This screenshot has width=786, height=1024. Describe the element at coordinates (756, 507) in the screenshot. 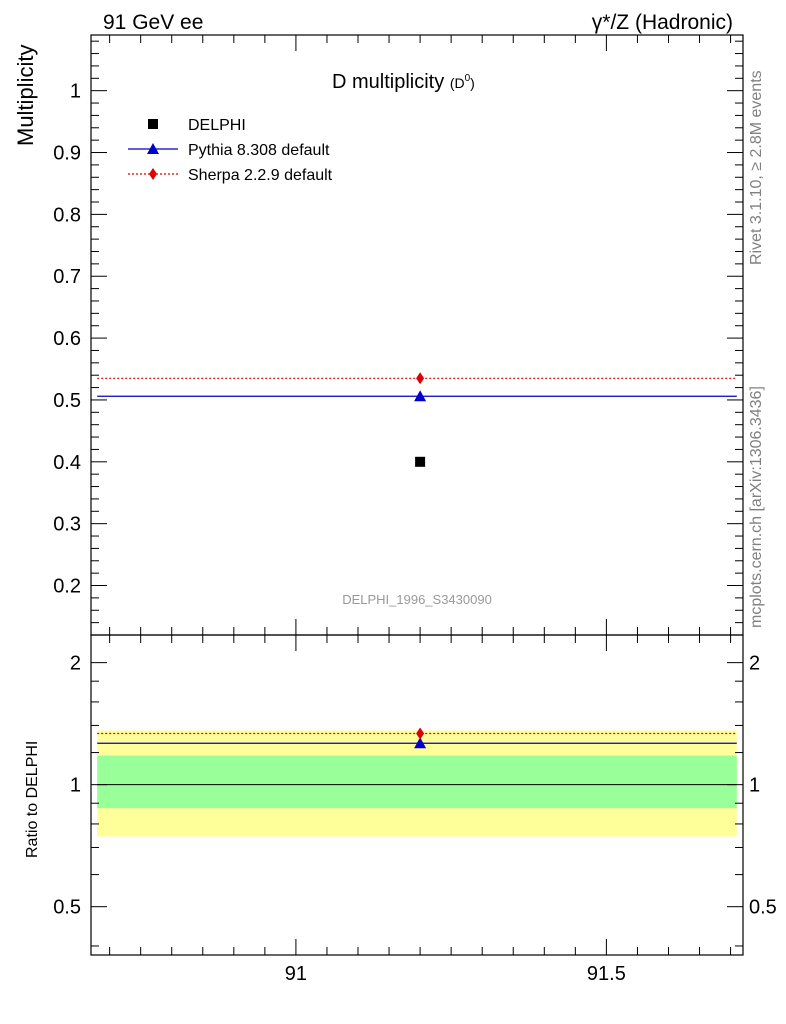

I see `mcplots-label: mcplots.cern.ch [arXiv:1306.3436]` at that location.